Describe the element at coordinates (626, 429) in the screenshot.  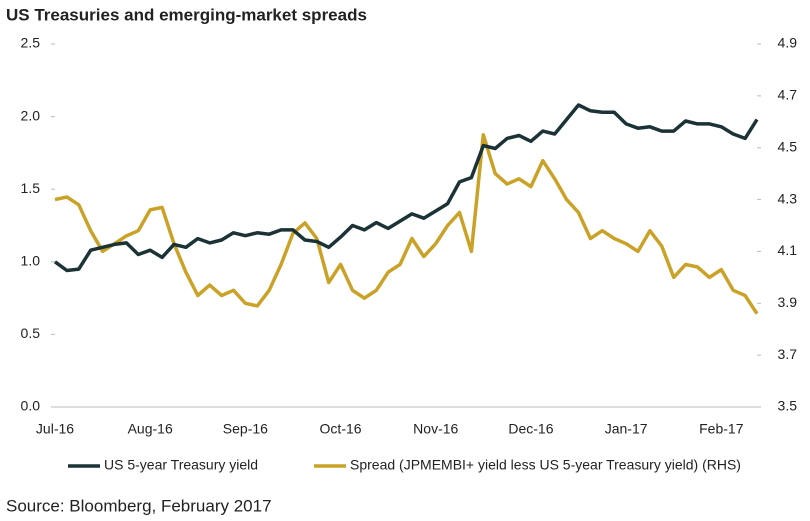
I see `x-tick-label: Jan-17` at that location.